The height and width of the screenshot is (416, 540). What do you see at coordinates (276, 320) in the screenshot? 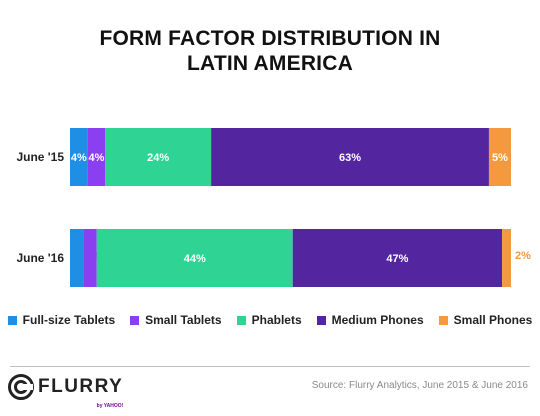
I see `legend-label: Phablets` at bounding box center [276, 320].